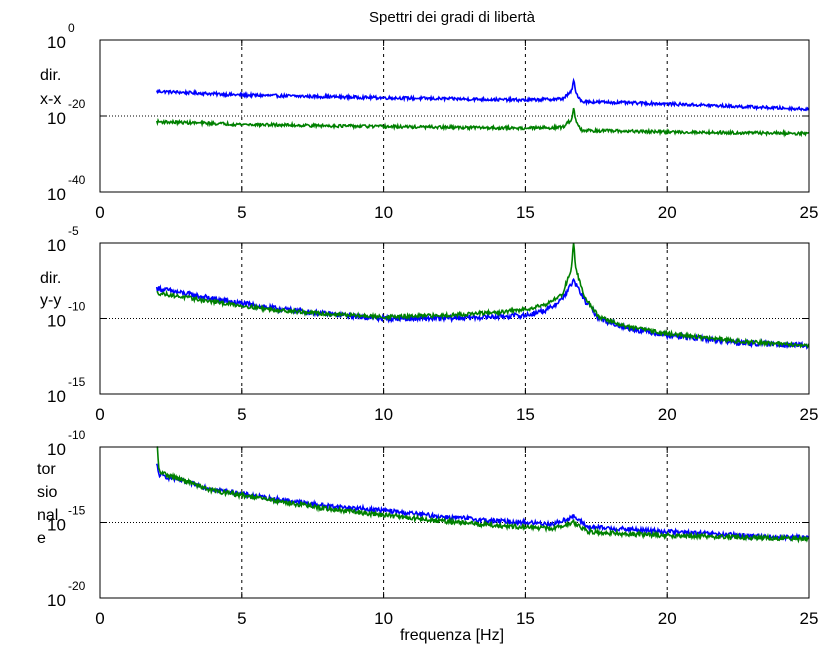 This screenshot has height=662, width=824. I want to click on y-tick-label-exponent: -40, so click(77, 180).